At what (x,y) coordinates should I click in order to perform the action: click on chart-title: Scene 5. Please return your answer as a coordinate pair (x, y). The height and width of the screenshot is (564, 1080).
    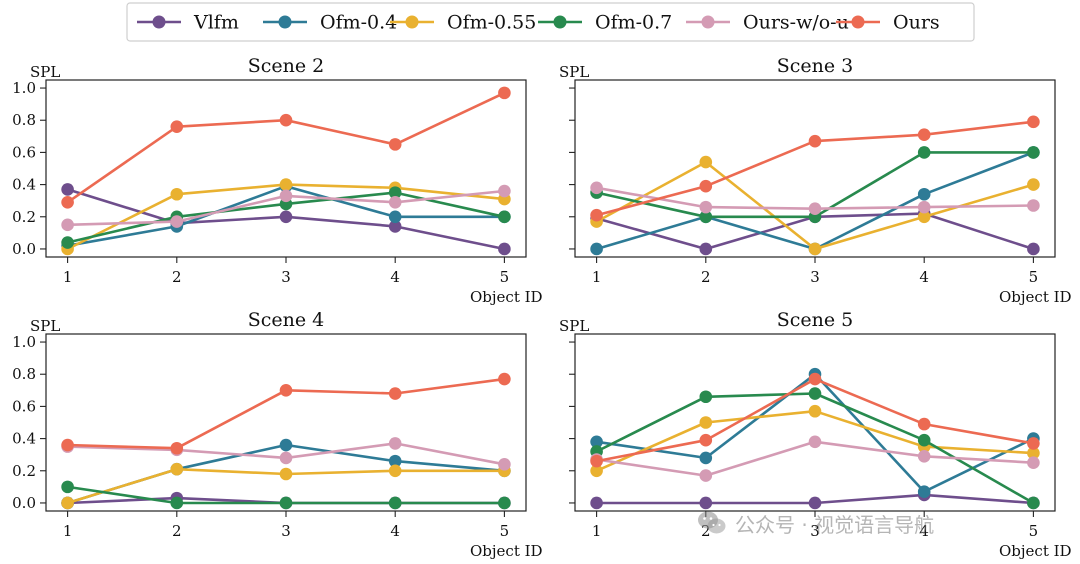
    Looking at the image, I should click on (815, 320).